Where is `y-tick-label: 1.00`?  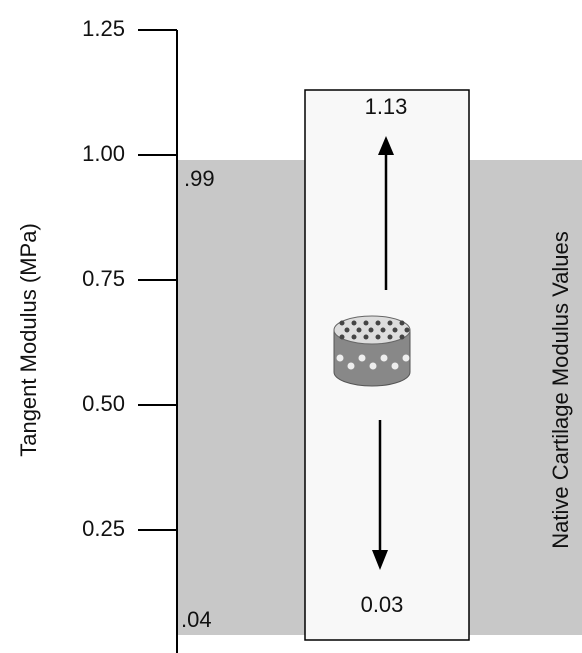 y-tick-label: 1.00 is located at coordinates (103, 153).